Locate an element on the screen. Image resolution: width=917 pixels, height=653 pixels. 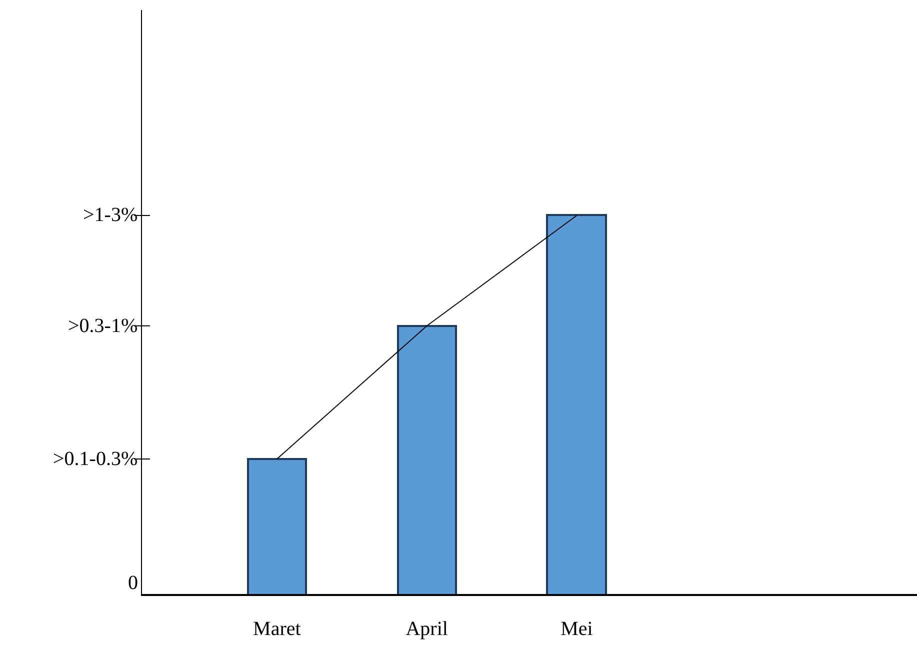
text: >0.3-1% is located at coordinates (103, 326).